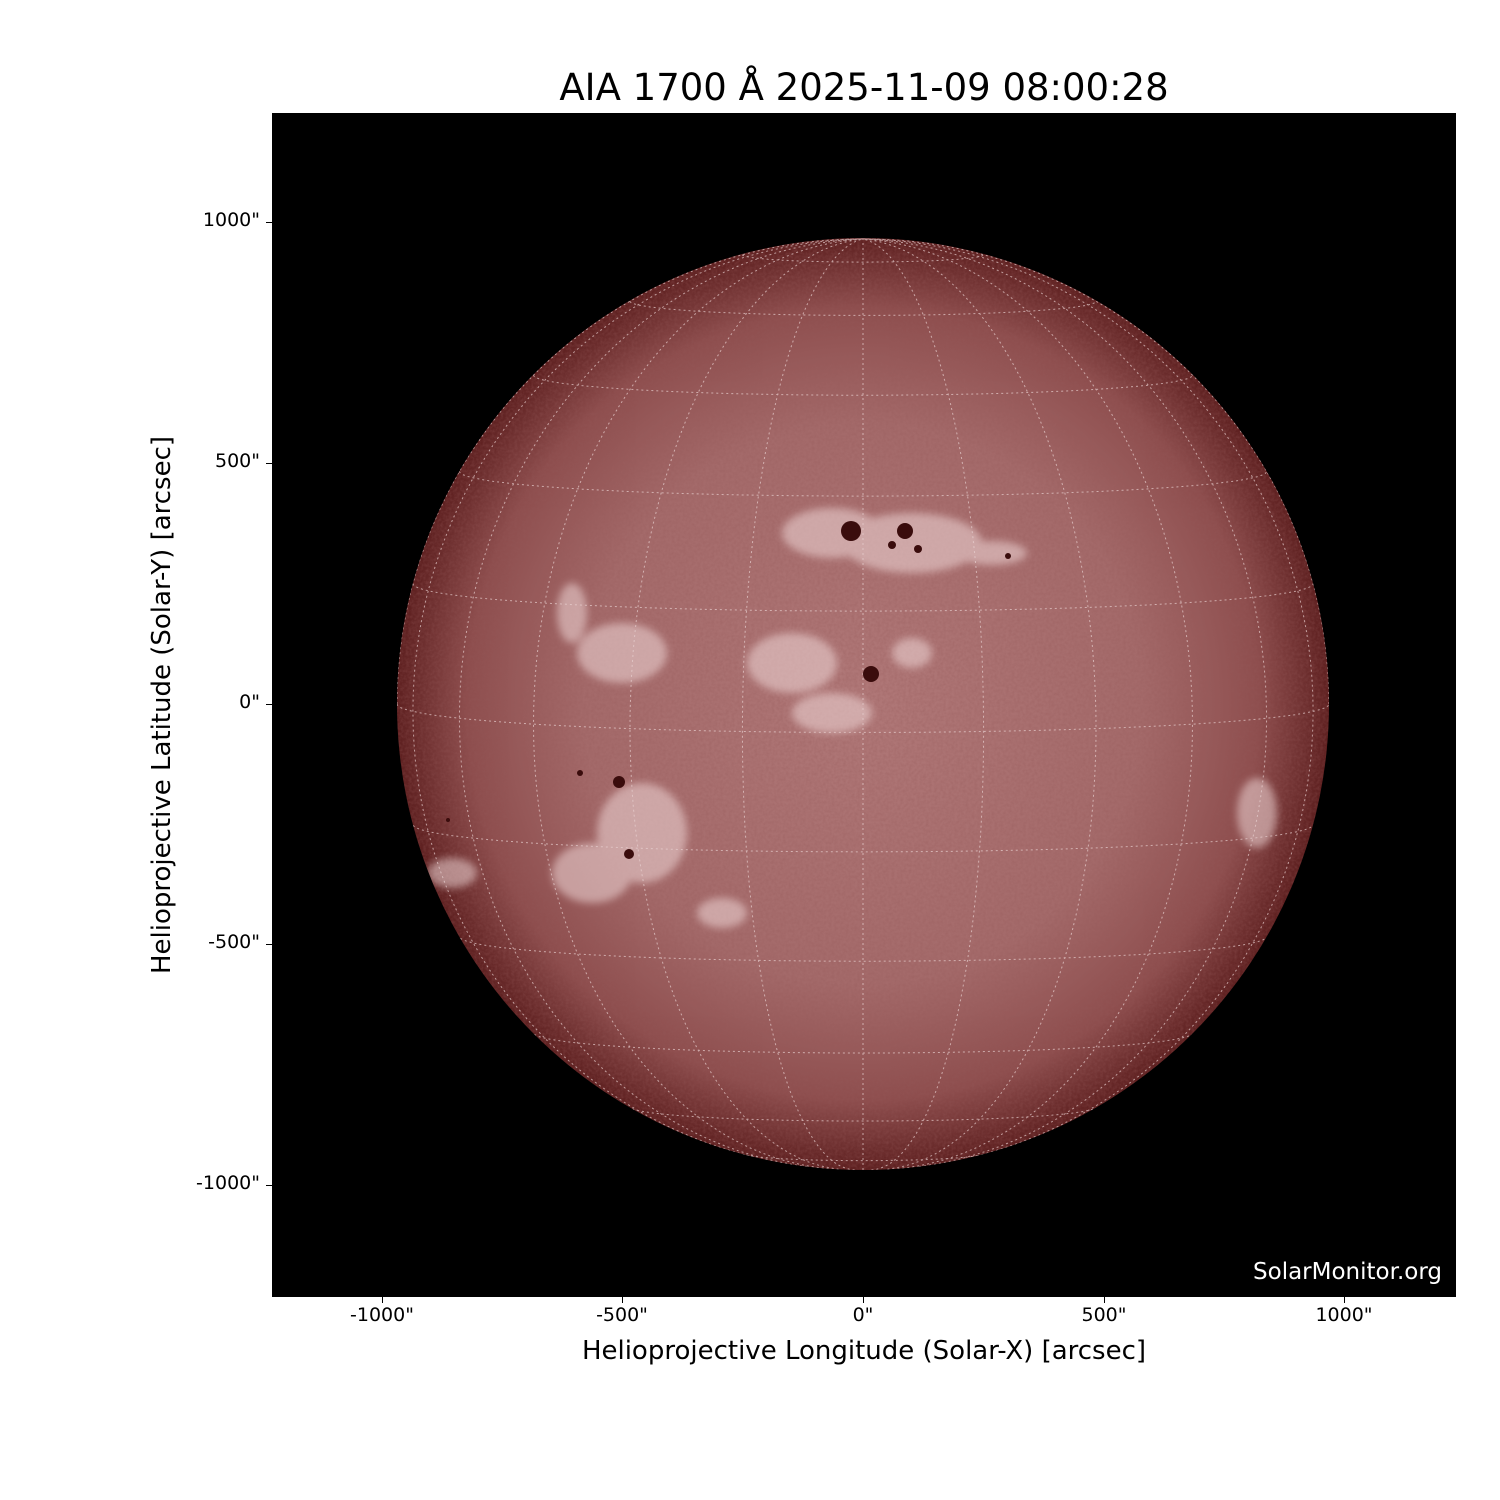  Describe the element at coordinates (228, 1183) in the screenshot. I see `y-tick-label: -1000"` at that location.